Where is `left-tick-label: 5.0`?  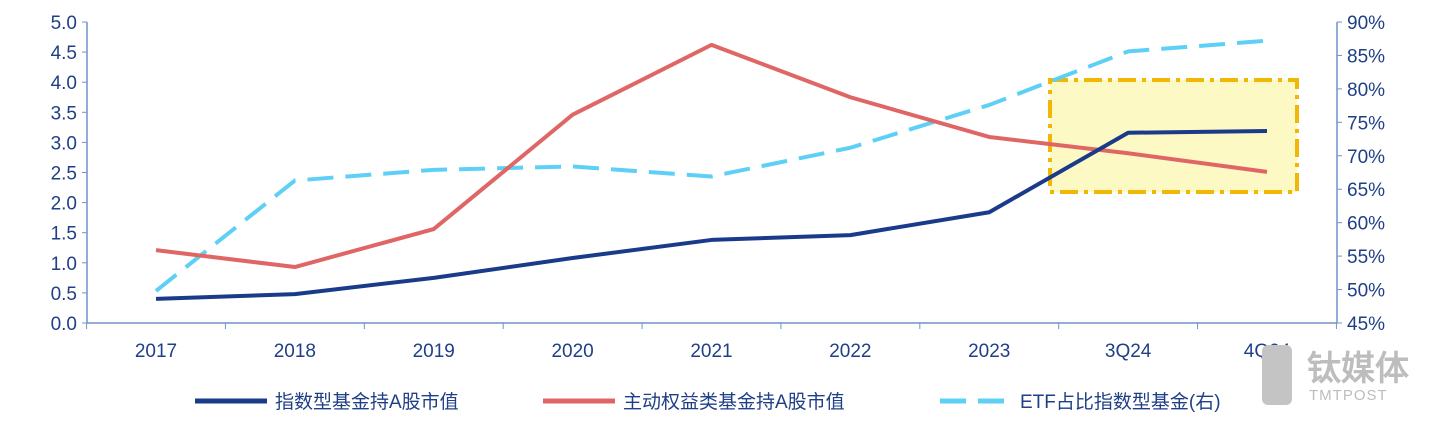 left-tick-label: 5.0 is located at coordinates (64, 23).